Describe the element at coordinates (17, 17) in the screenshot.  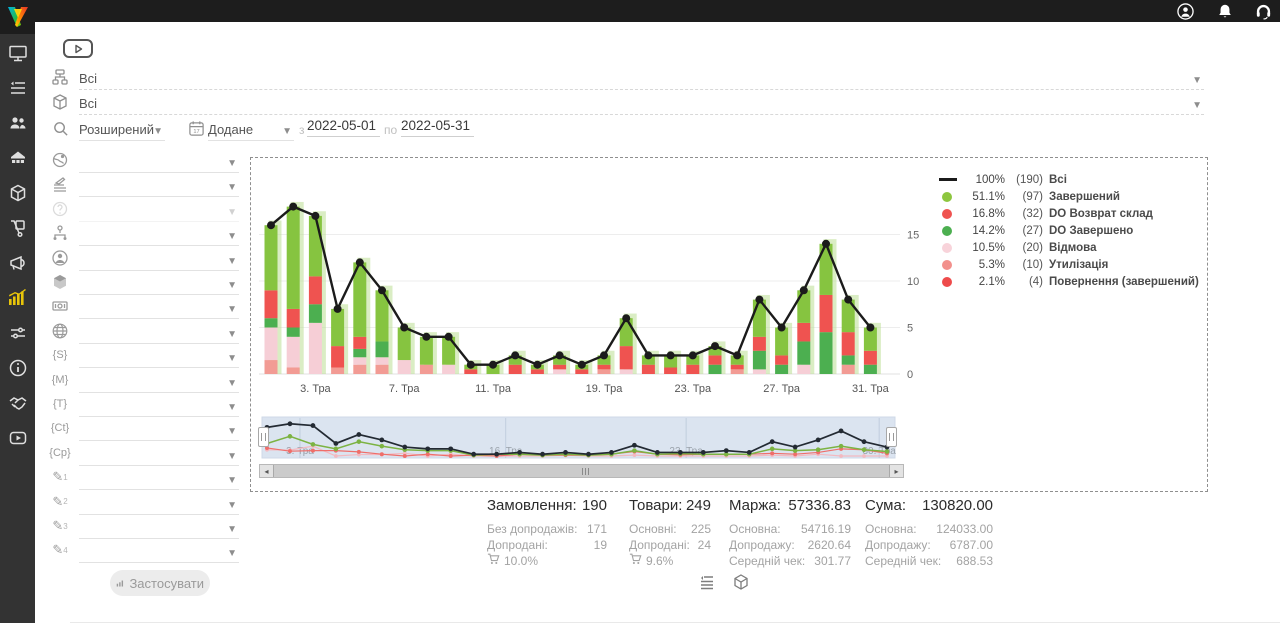
I see `app-logo` at that location.